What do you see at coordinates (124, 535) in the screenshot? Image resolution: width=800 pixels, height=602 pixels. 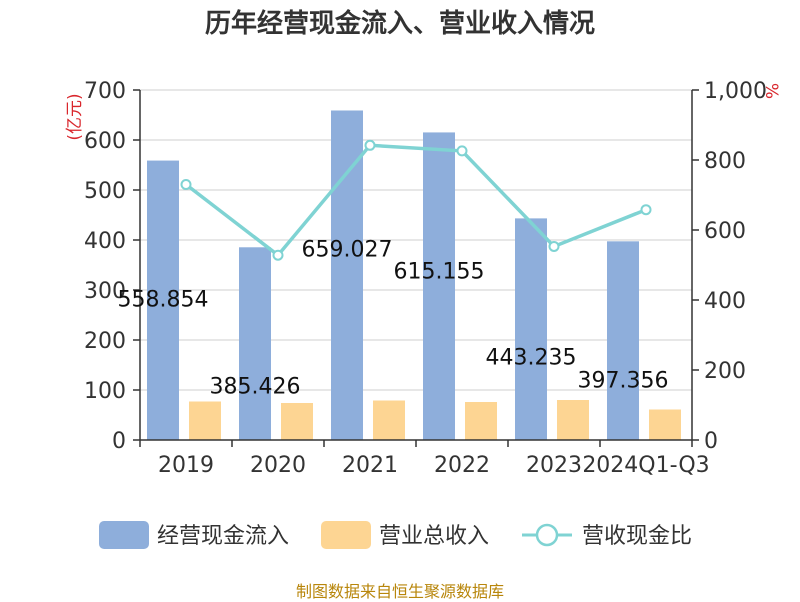 I see `legend-swatch-cash-inflow` at bounding box center [124, 535].